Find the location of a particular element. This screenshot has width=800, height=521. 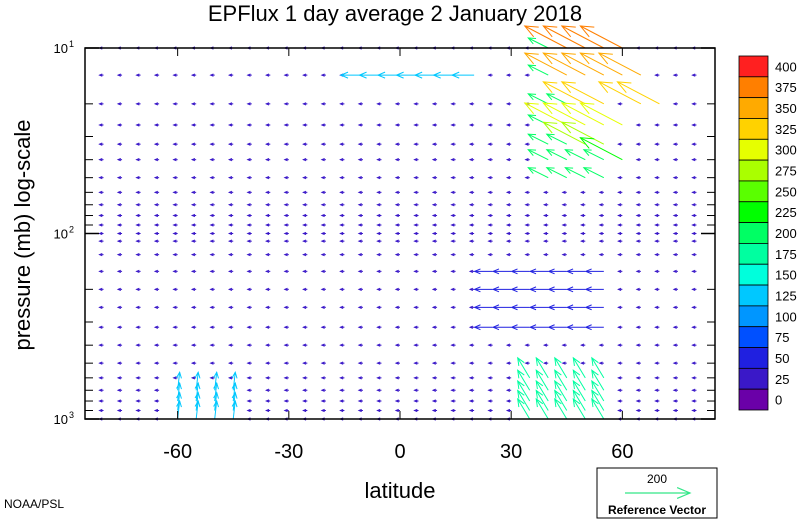

reference-arrow-glyph is located at coordinates (658, 493).